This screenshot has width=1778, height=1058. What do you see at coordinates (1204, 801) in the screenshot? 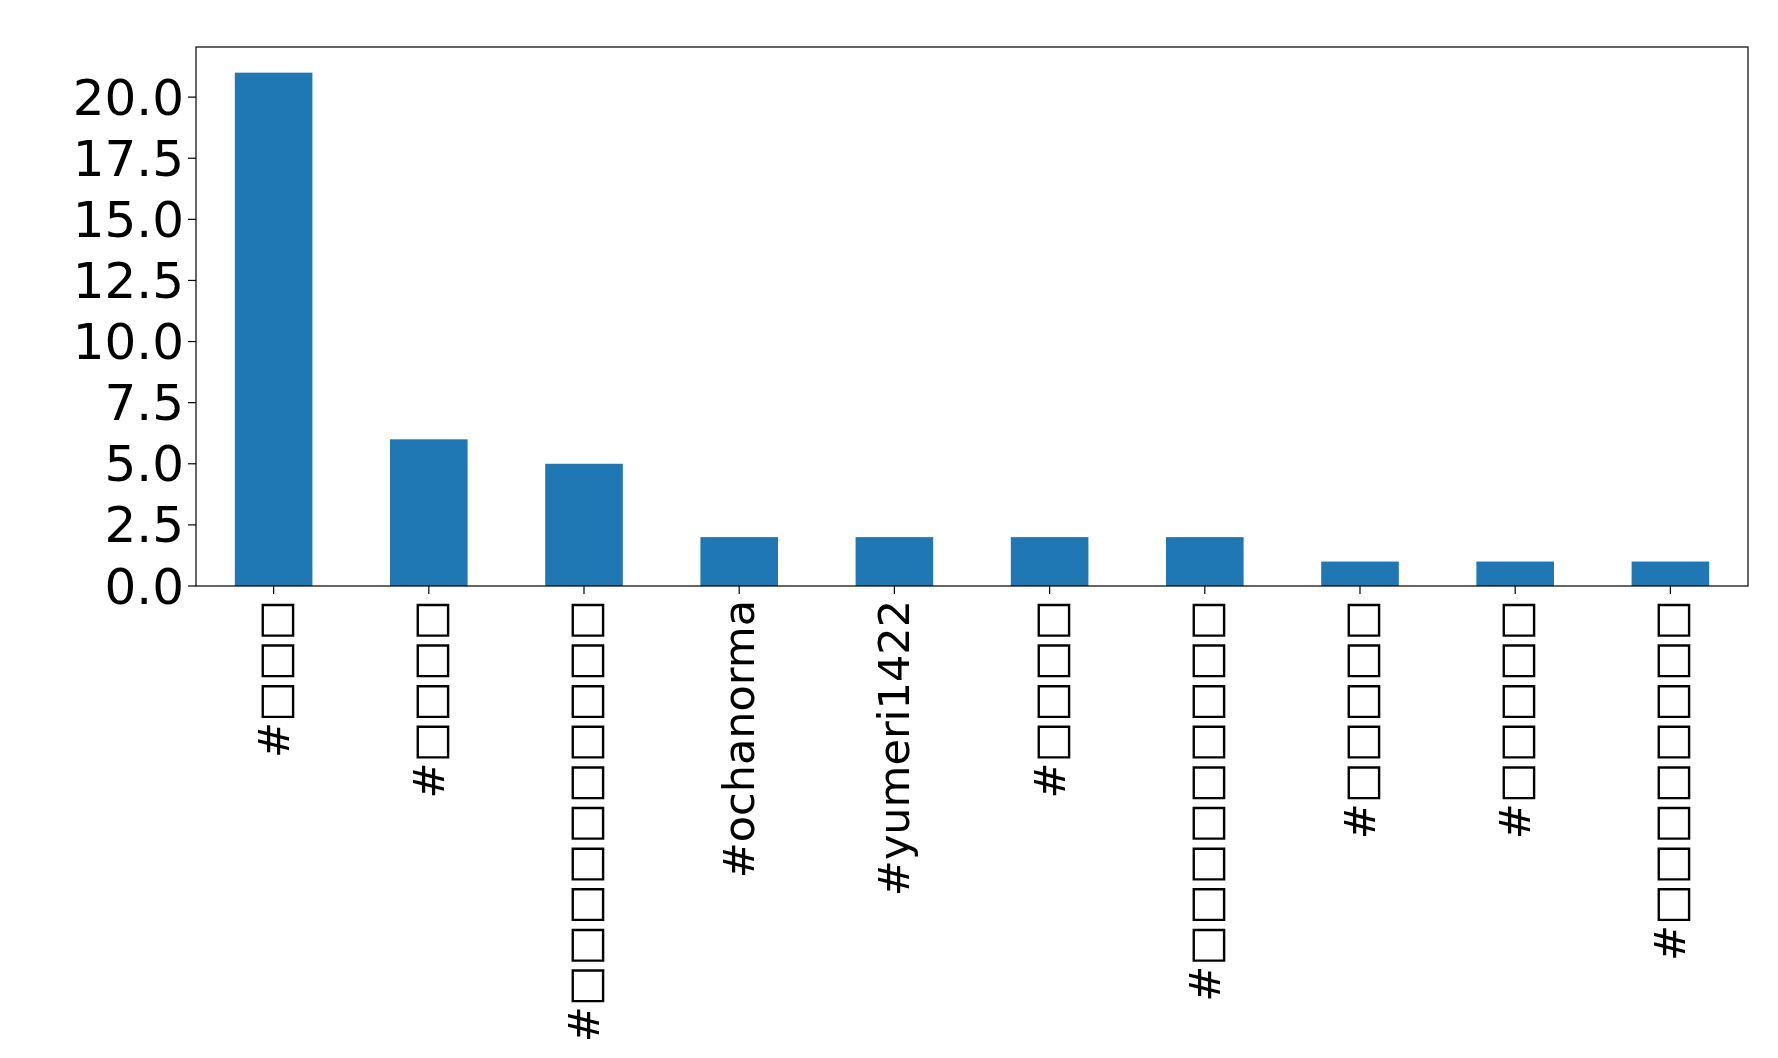
I see `x-tick-label: #□□□□□□□□□` at bounding box center [1204, 801].